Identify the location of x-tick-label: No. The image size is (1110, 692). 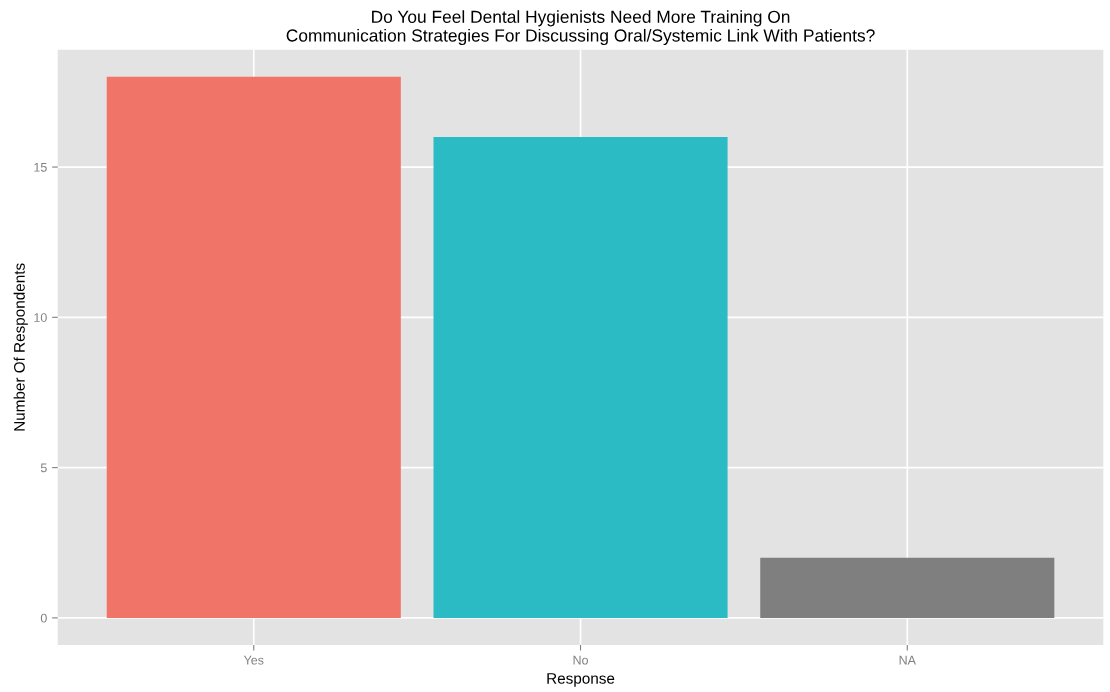
(580, 660).